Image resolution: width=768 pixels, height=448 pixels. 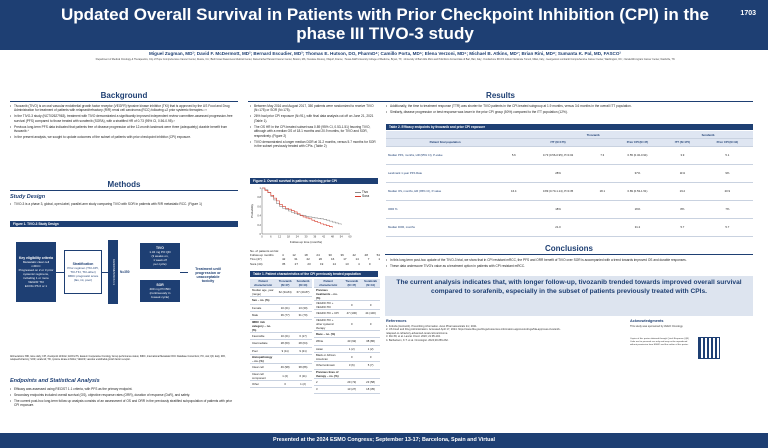 I want to click on table-header: Prior CPI (N=47), so click(x=637, y=142).